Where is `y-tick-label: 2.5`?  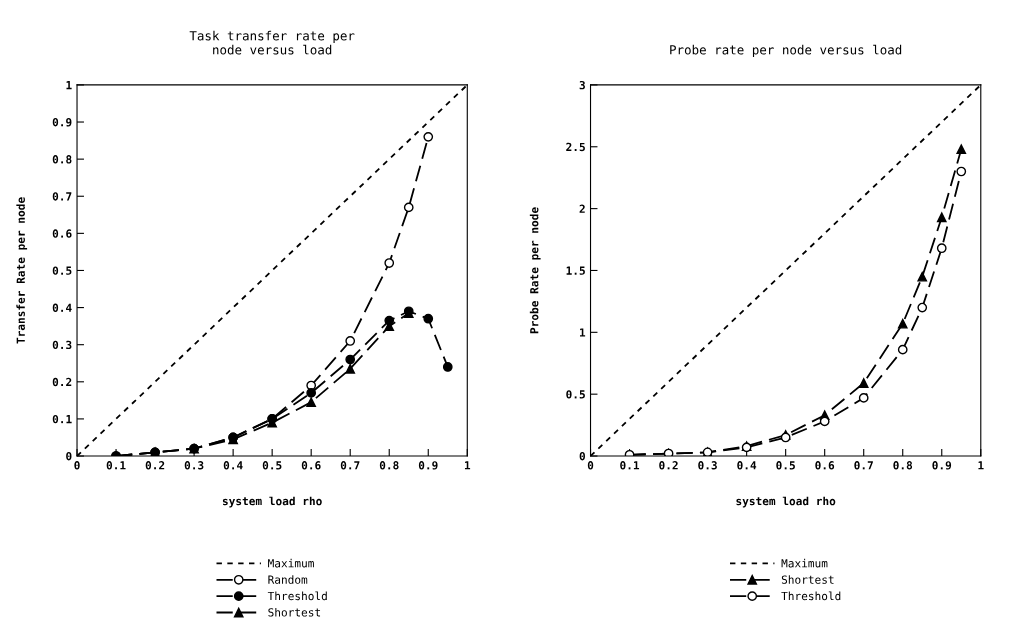 y-tick-label: 2.5 is located at coordinates (575, 147).